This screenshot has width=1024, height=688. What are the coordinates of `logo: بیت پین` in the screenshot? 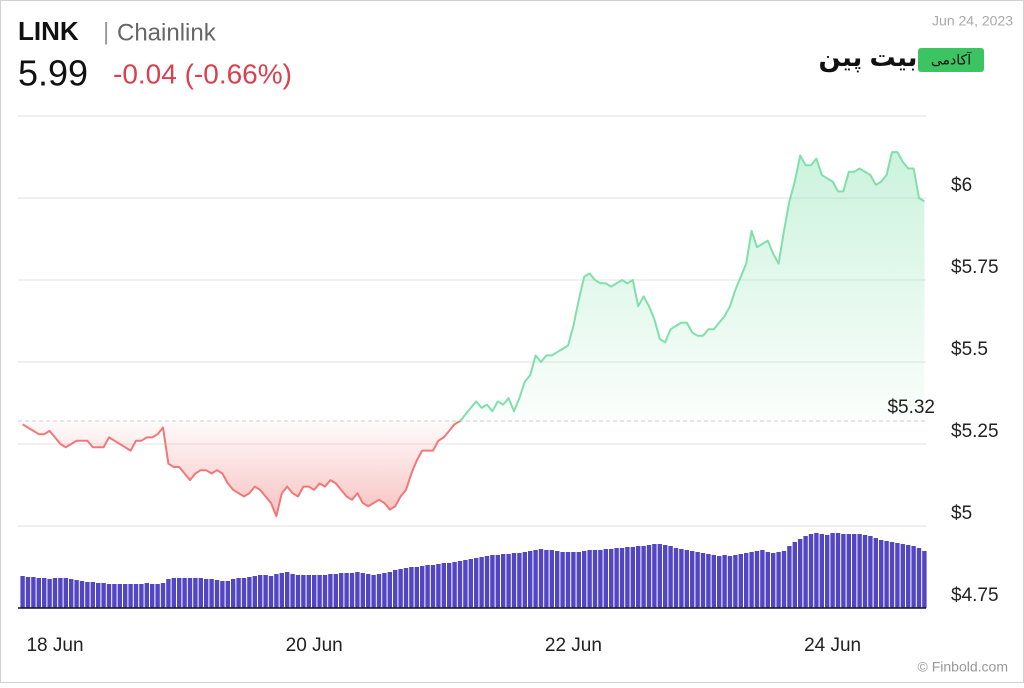 It's located at (868, 57).